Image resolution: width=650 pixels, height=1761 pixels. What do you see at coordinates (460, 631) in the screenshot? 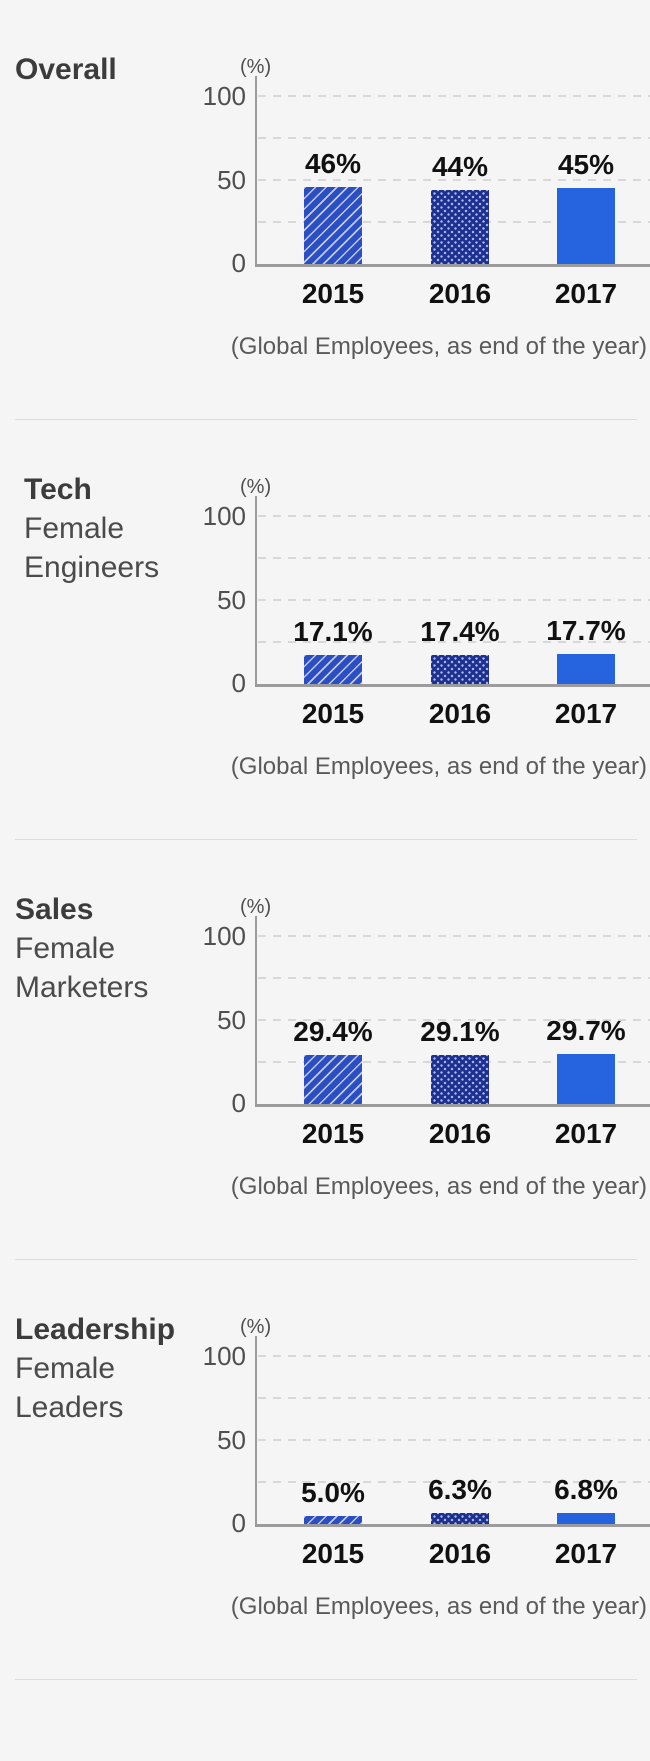
I see `bar-value-label-2016: 17.4%` at bounding box center [460, 631].